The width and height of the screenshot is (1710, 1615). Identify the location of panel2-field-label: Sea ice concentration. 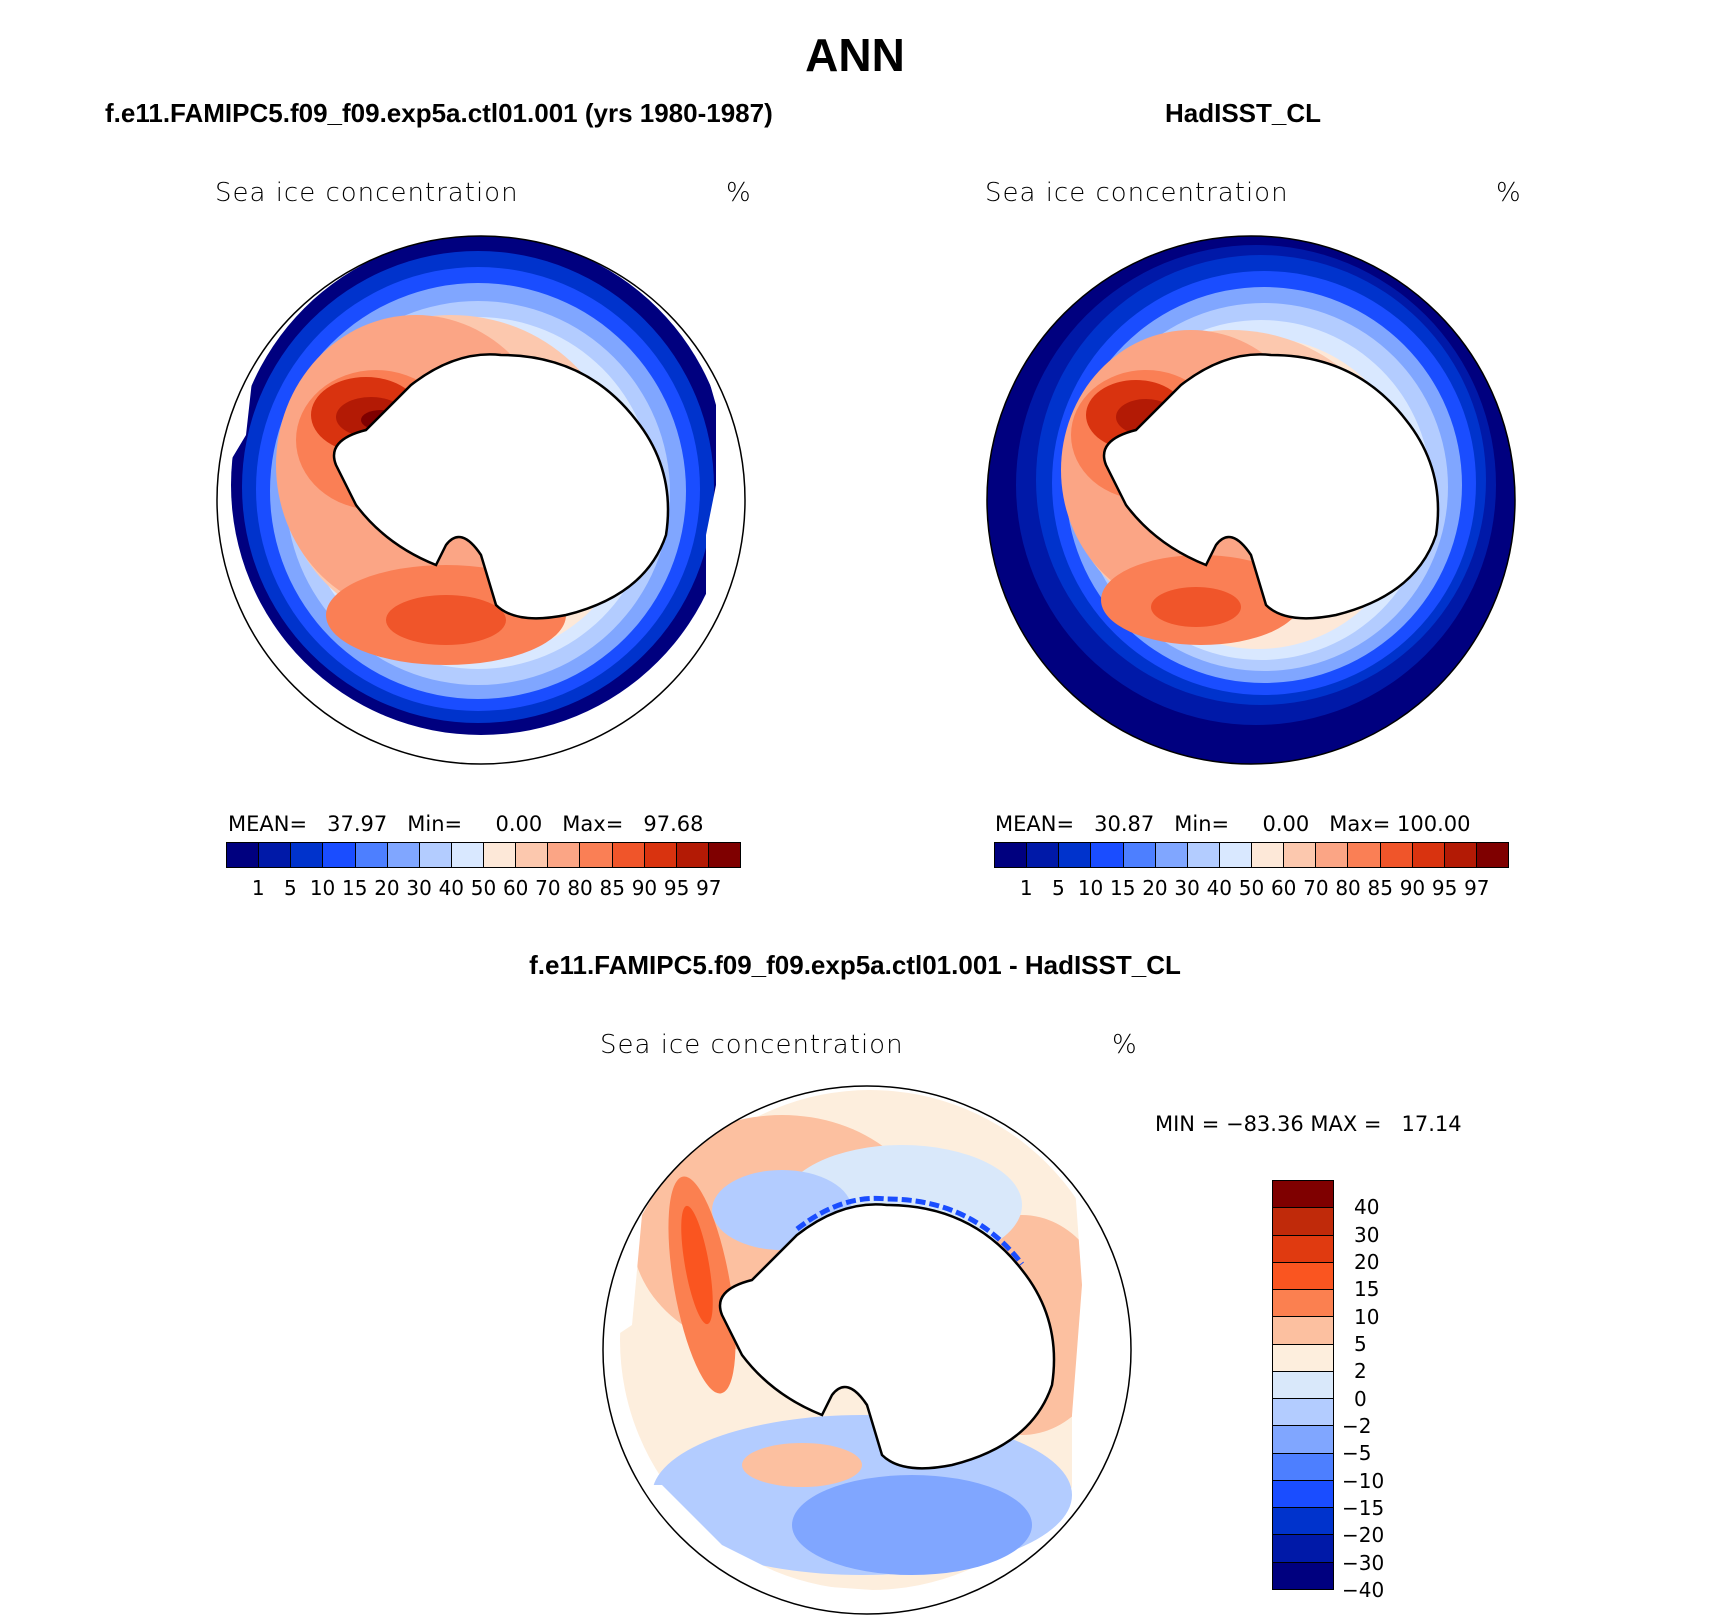
(1137, 193).